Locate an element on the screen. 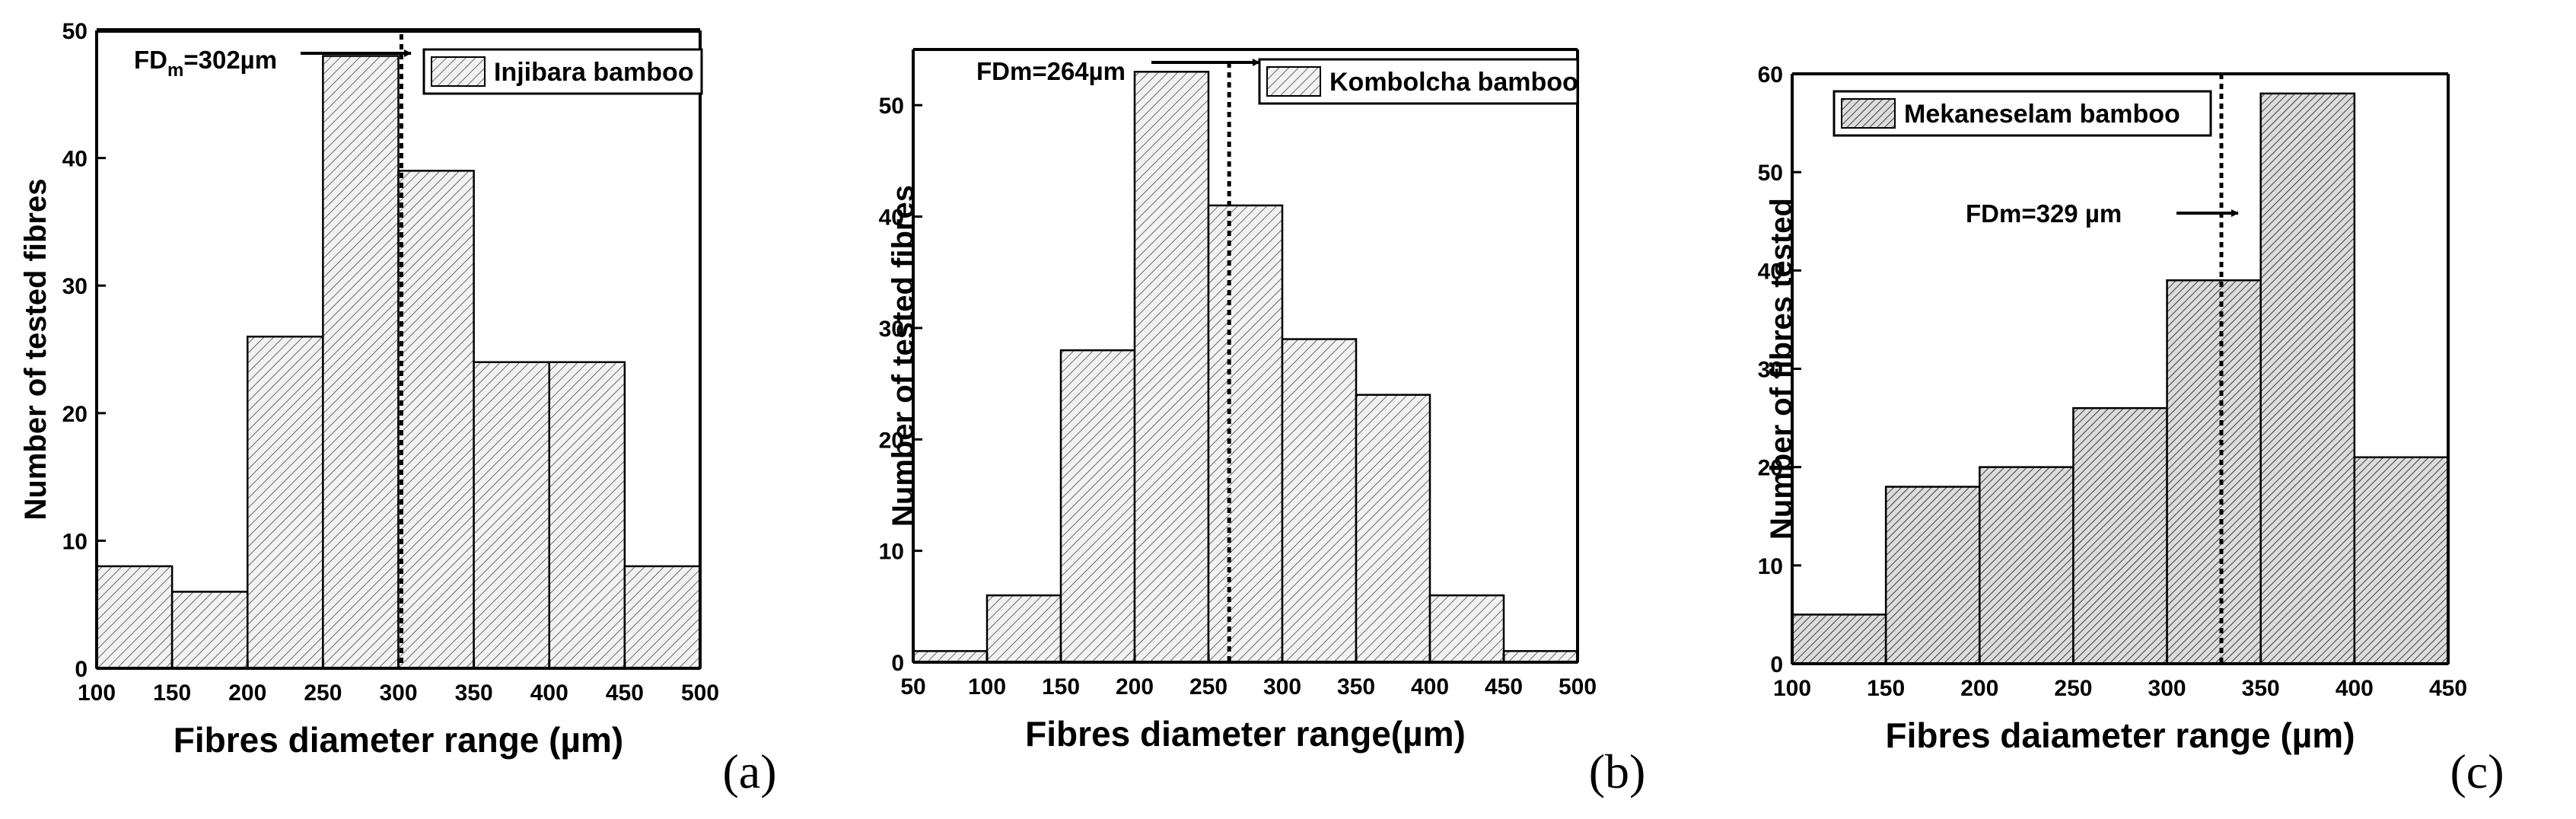 Image resolution: width=2576 pixels, height=819 pixels. panel-label: (b) is located at coordinates (1617, 771).